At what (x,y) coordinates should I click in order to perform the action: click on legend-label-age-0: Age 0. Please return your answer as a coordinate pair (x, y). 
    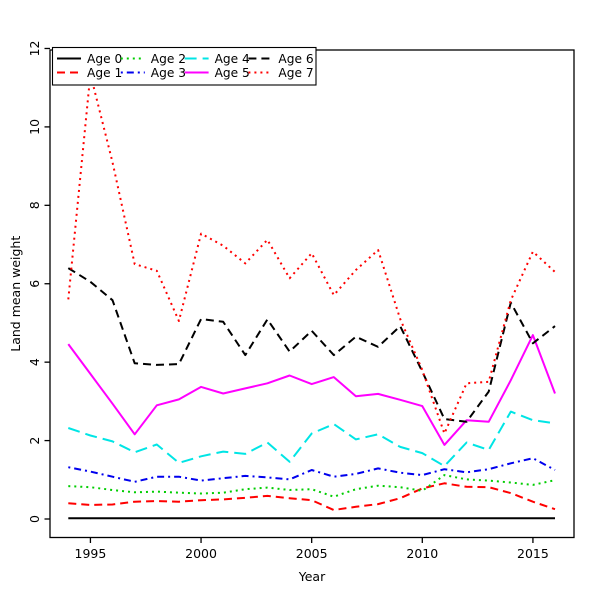
    Looking at the image, I should click on (104, 59).